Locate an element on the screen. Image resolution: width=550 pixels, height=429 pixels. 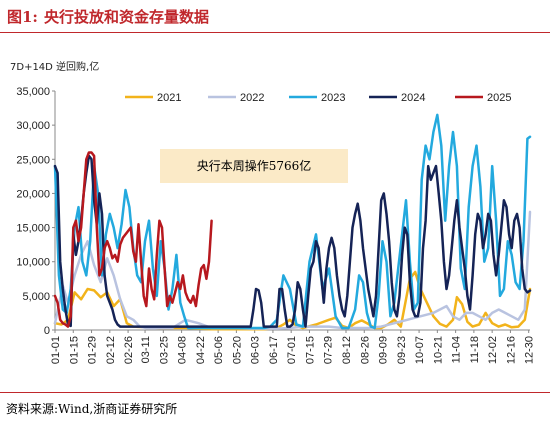
legend-label-2022: 2022 is located at coordinates (252, 98).